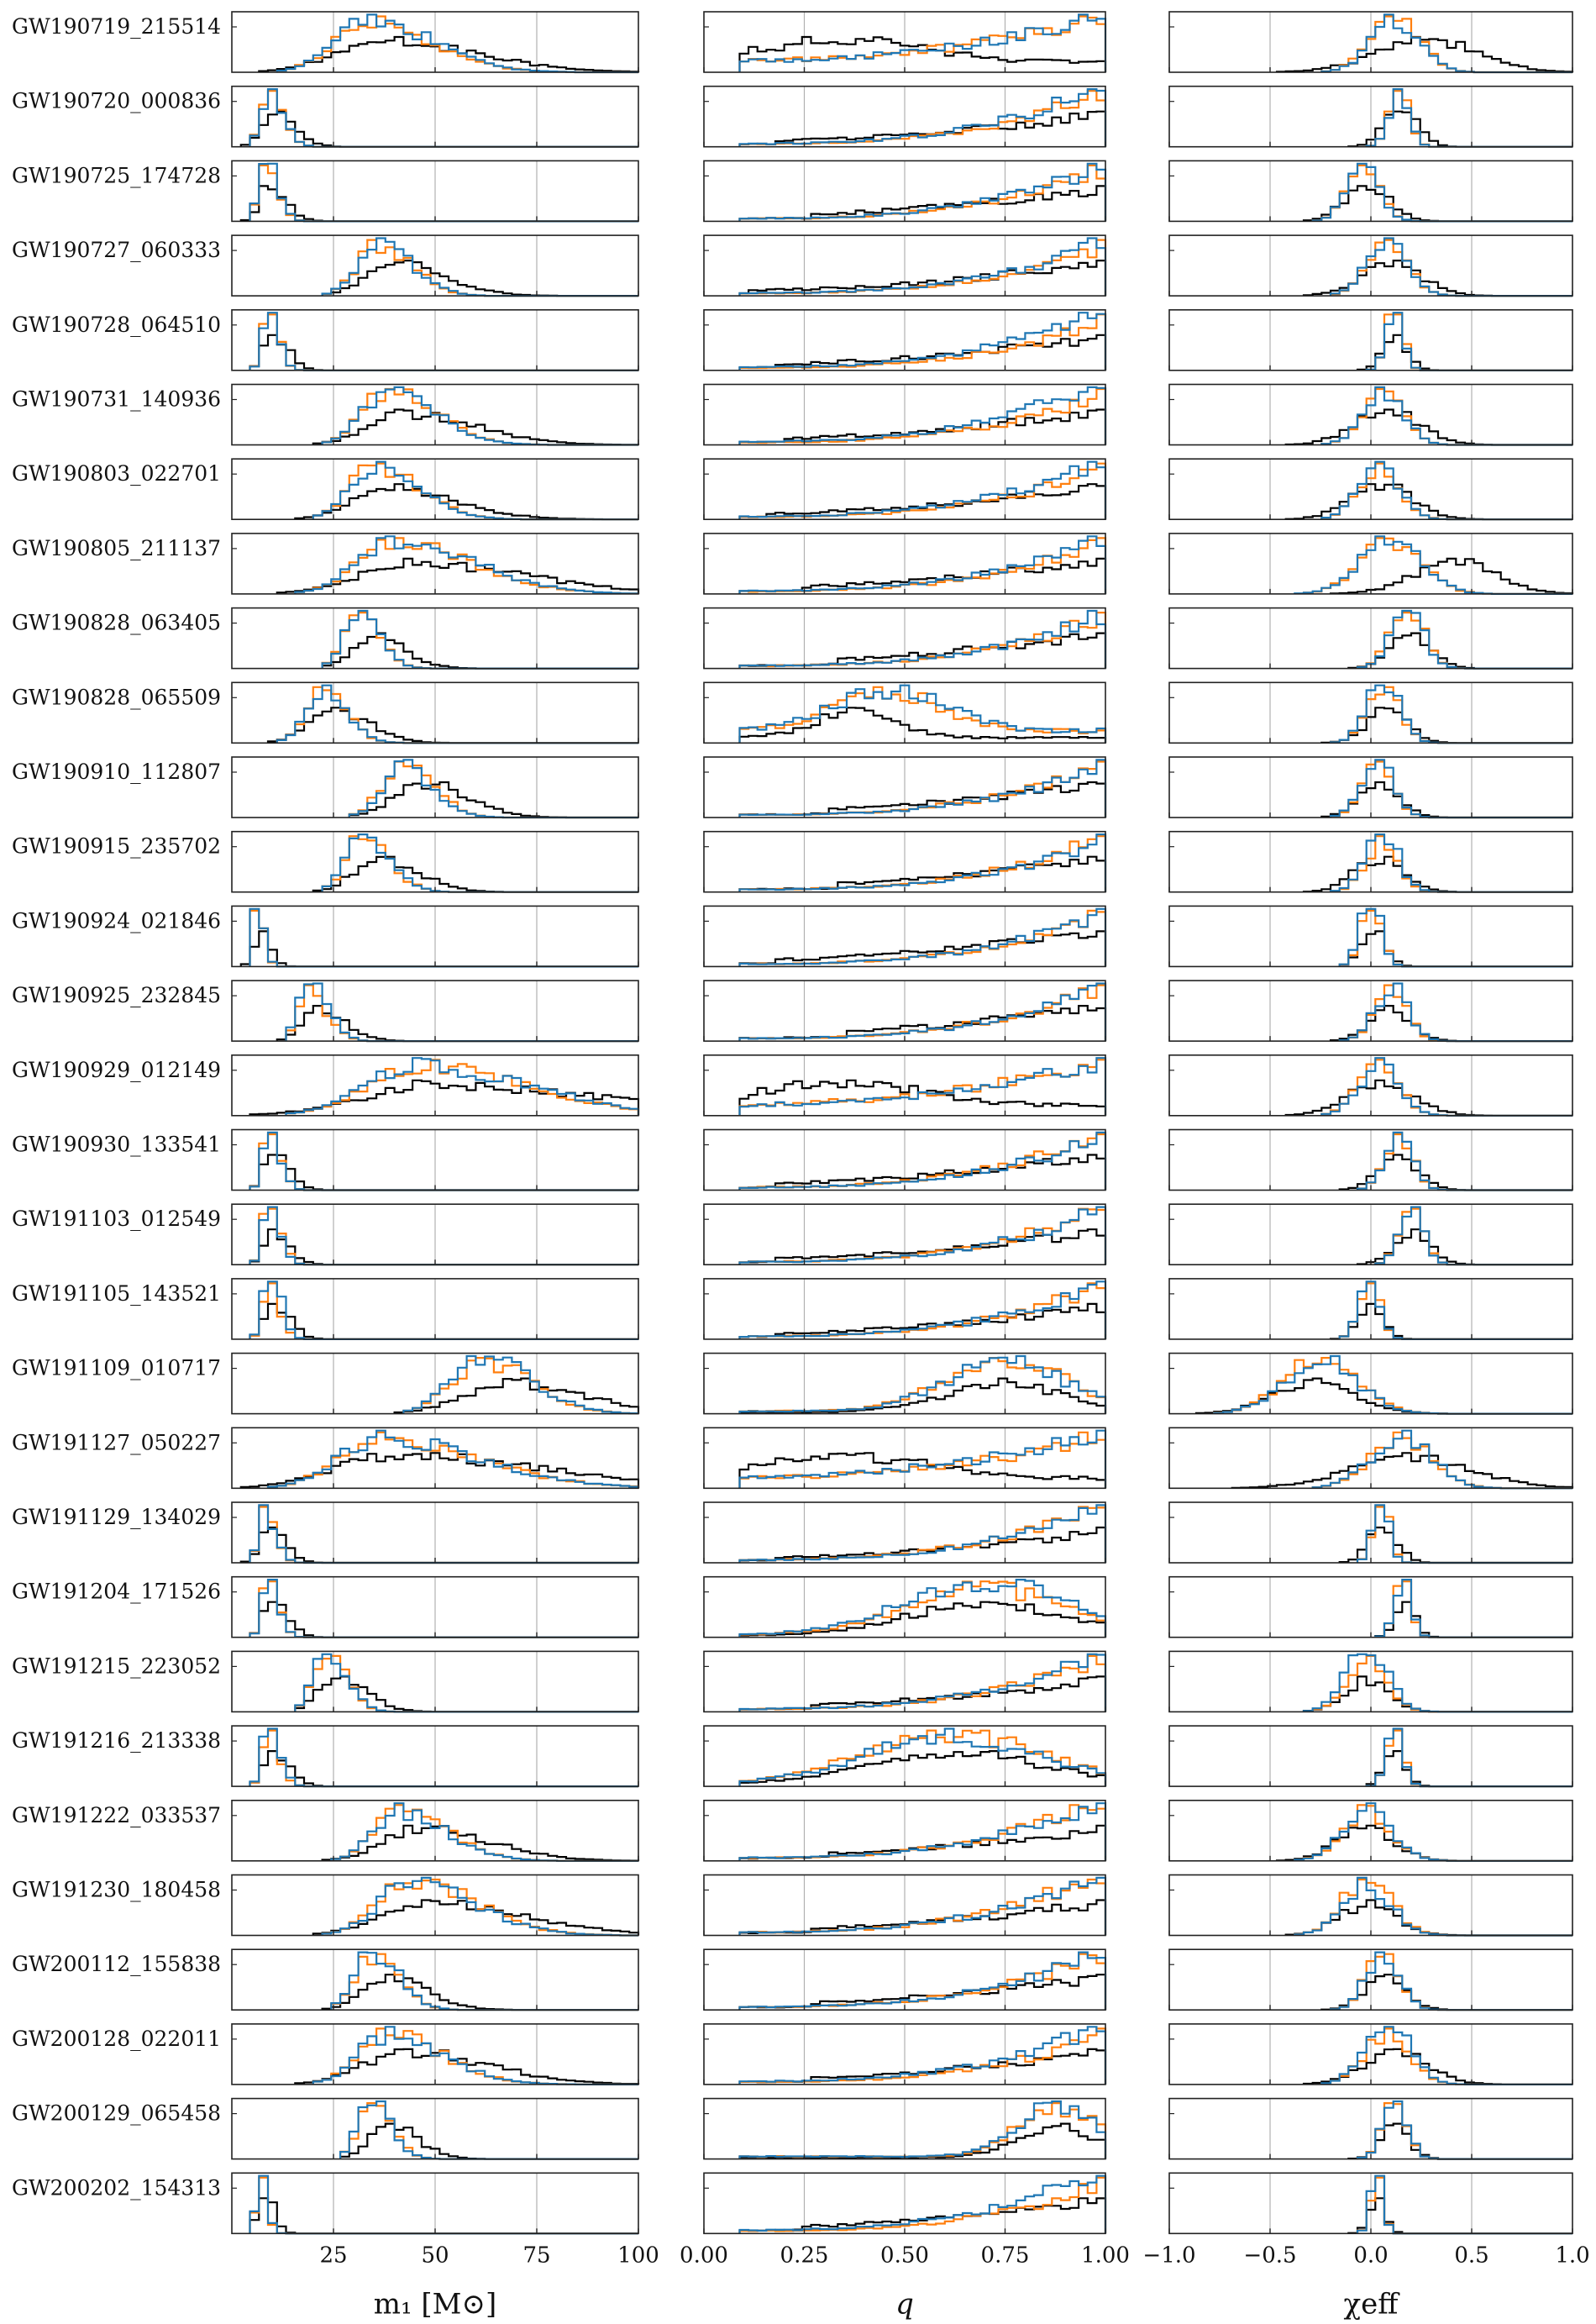 The width and height of the screenshot is (1596, 2324). I want to click on event-label: GW190828_063405, so click(116, 623).